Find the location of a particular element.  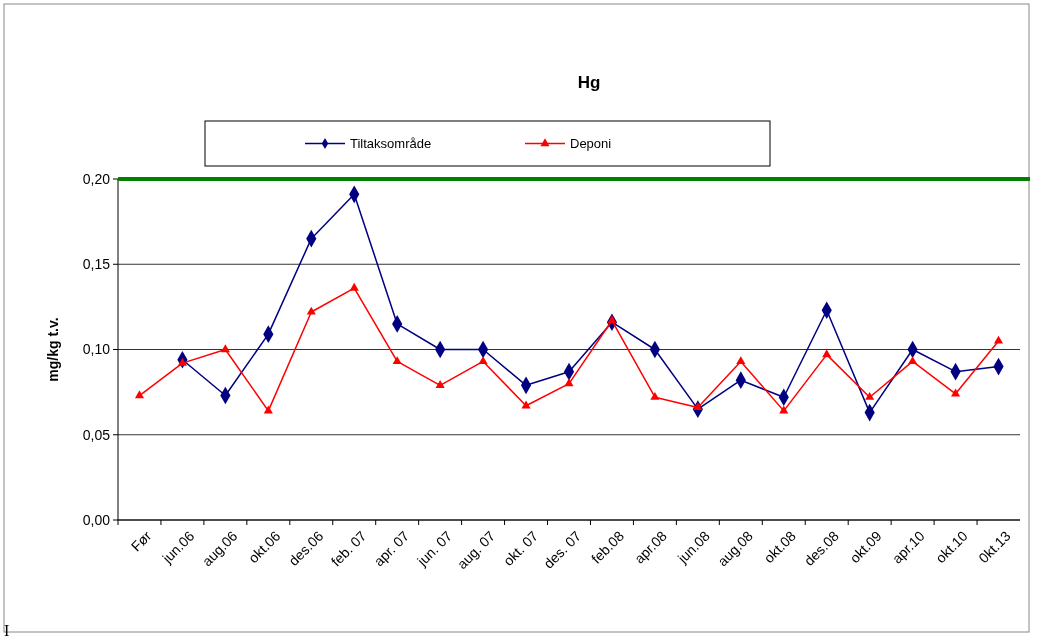

y-axis-title: mg/kg t.v. is located at coordinates (53, 349).